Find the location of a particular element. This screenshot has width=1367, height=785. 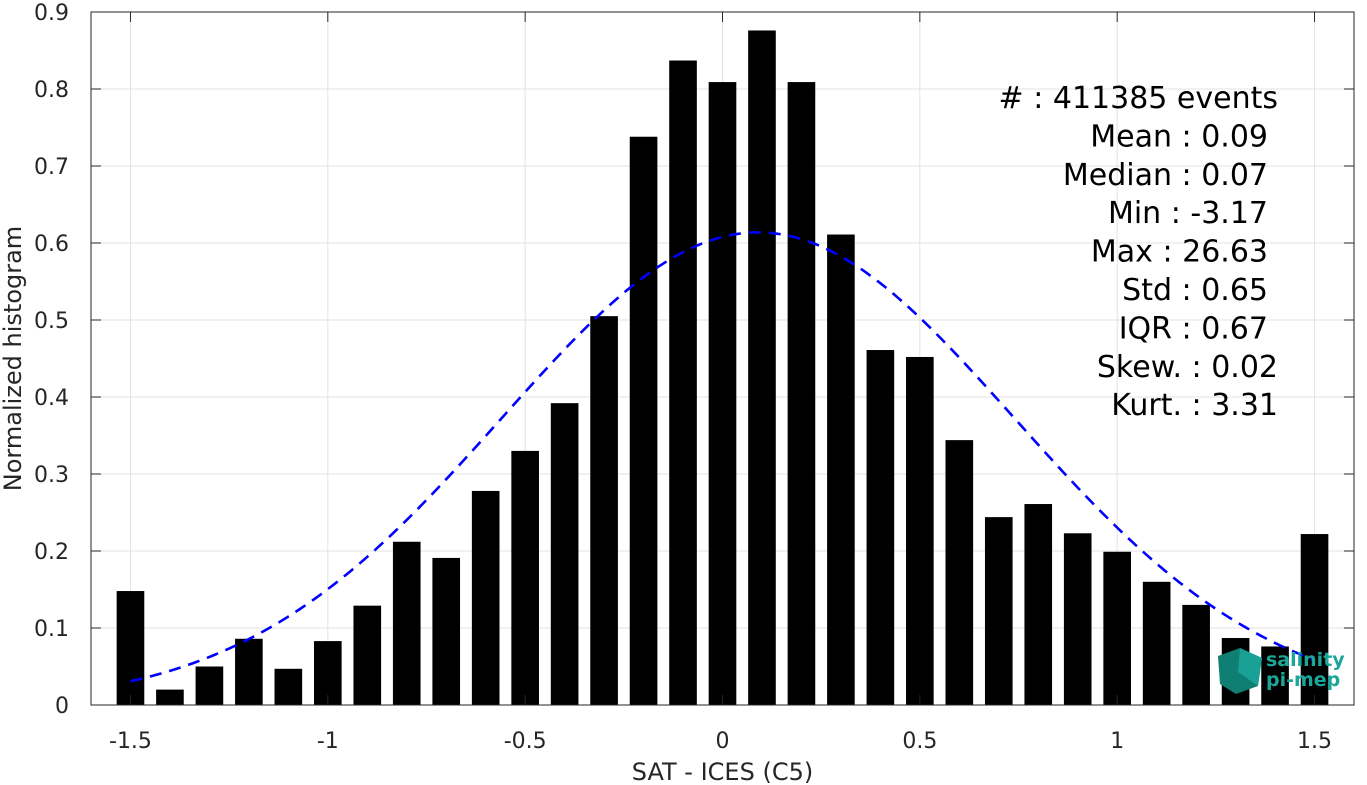

x-tick-label: -1.5 is located at coordinates (130, 741).